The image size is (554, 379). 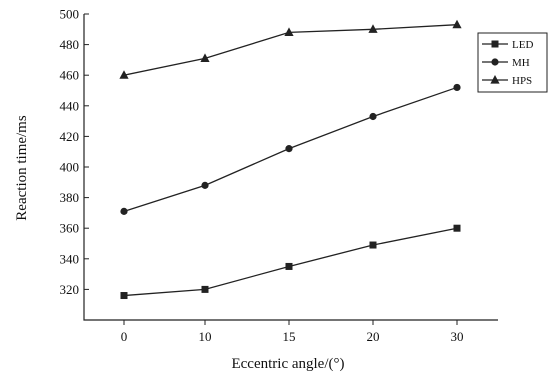 What do you see at coordinates (70, 289) in the screenshot?
I see `y-tick-label: 320` at bounding box center [70, 289].